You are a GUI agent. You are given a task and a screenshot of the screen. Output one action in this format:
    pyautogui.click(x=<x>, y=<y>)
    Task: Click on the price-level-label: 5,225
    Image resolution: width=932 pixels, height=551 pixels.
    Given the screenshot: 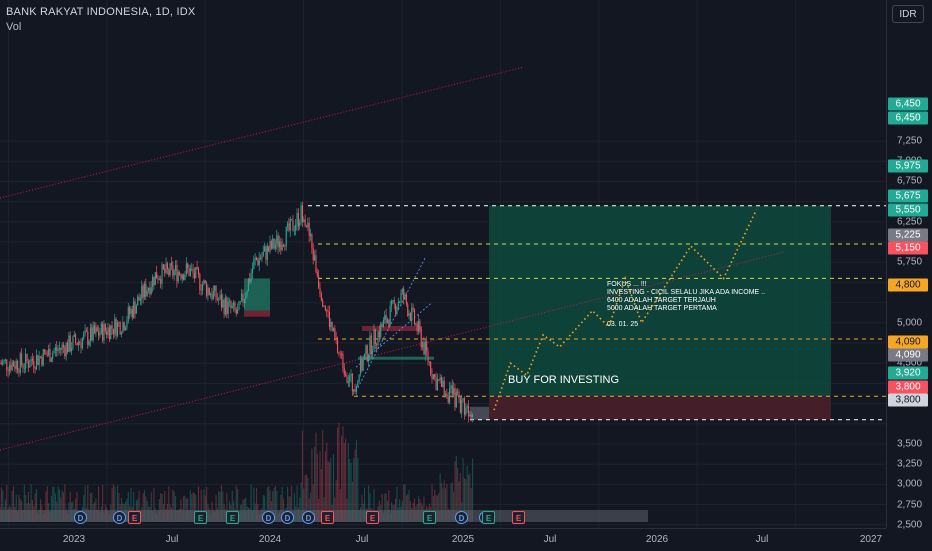 What is the action you would take?
    pyautogui.click(x=908, y=235)
    